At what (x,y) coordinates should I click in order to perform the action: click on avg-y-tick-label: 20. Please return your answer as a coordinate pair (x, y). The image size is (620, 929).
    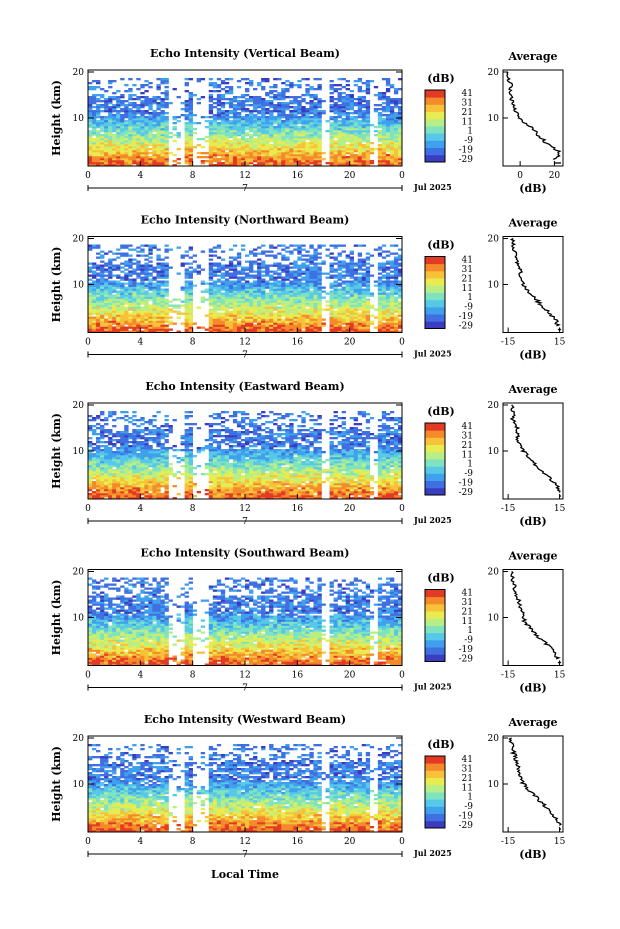
    Looking at the image, I should click on (494, 73).